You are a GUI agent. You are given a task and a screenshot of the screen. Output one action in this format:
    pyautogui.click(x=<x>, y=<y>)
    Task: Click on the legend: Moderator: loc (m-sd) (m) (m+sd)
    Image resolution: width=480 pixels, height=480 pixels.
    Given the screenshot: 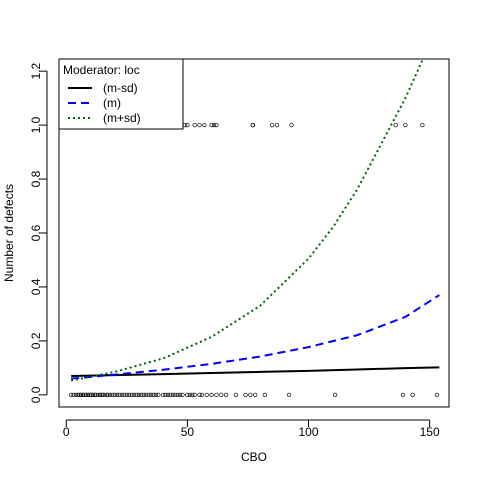 What is the action you would take?
    pyautogui.click(x=121, y=94)
    